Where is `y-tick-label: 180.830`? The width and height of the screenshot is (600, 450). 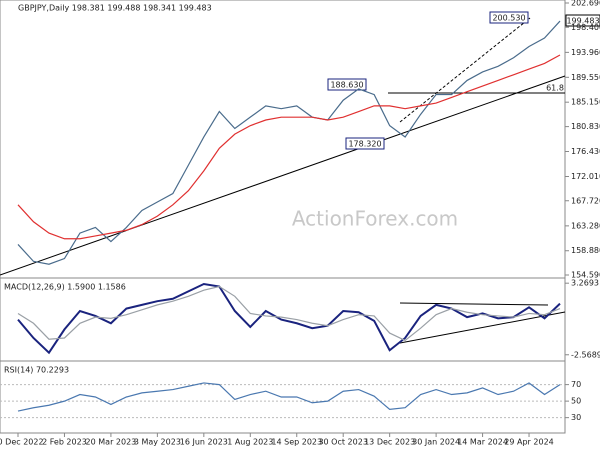 y-tick-label: 180.830 is located at coordinates (585, 126).